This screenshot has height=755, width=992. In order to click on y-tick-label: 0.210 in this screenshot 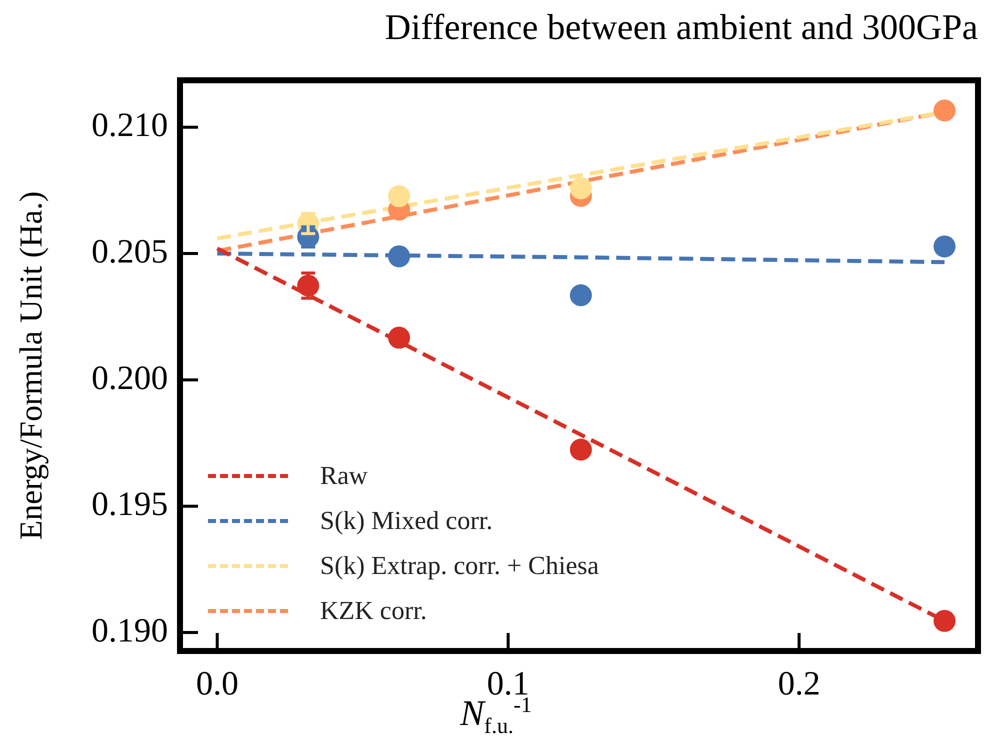, I will do `click(130, 125)`.